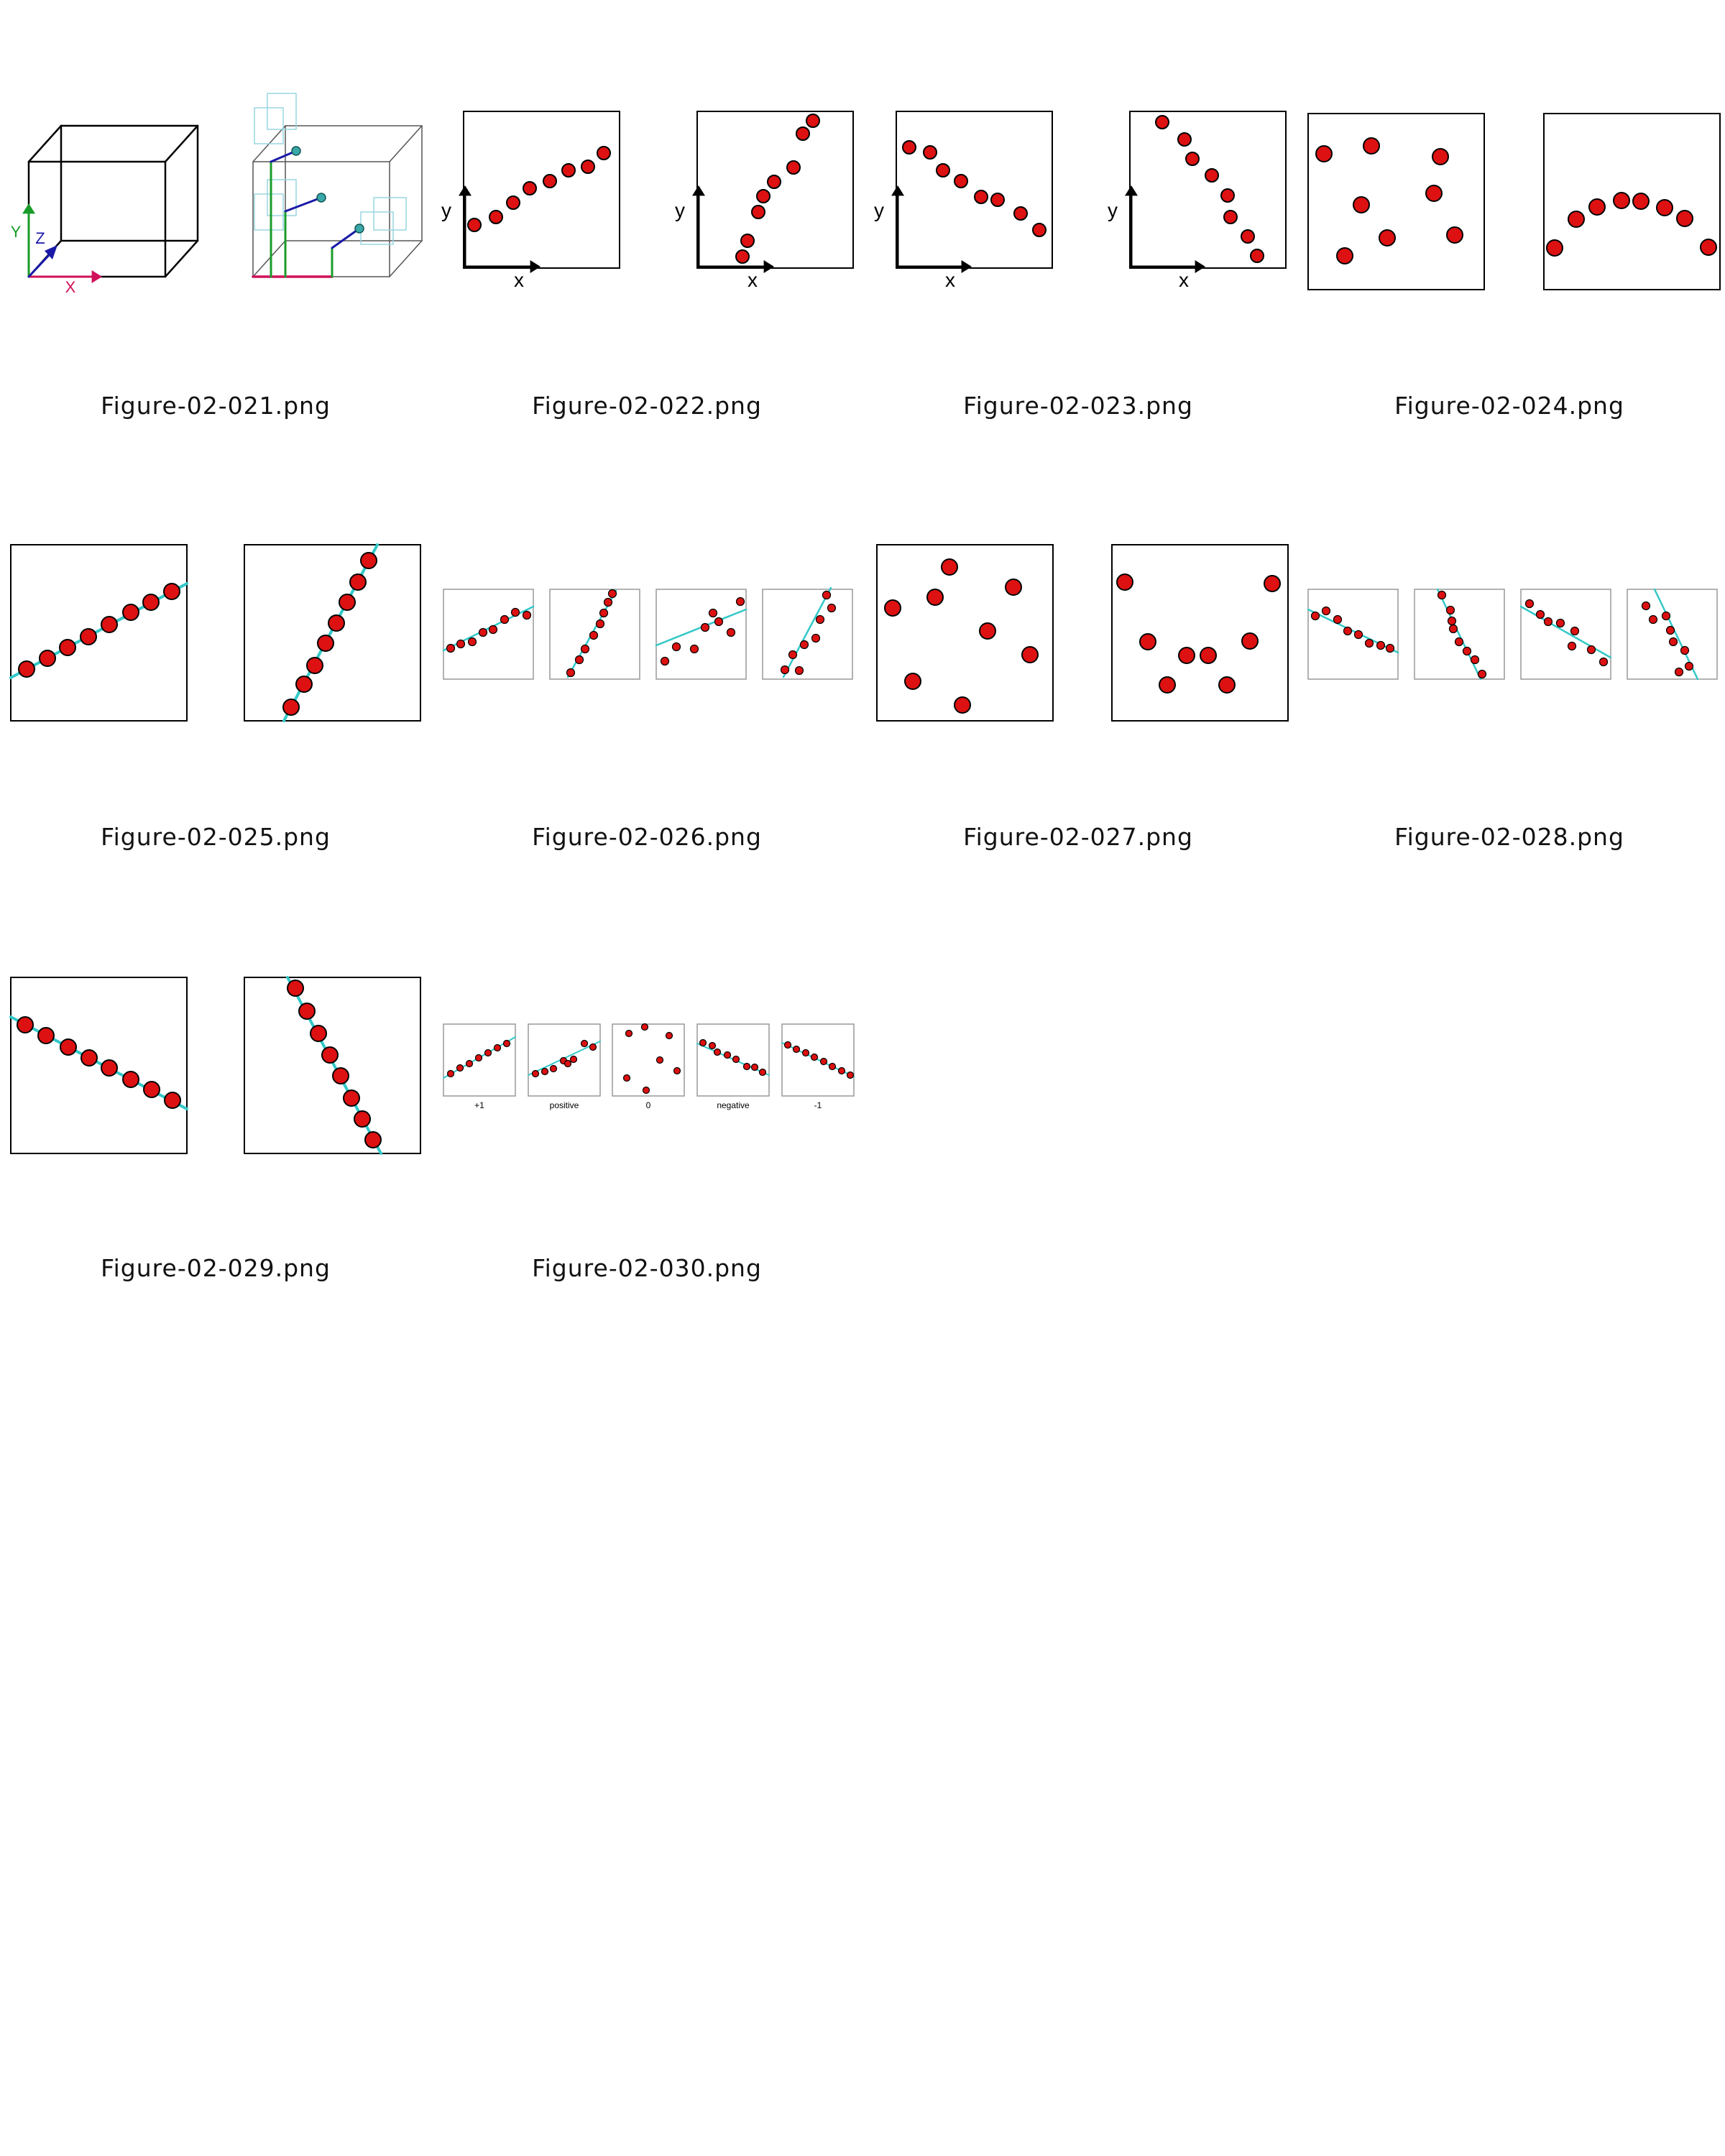 The image size is (1725, 2156). Describe the element at coordinates (1509, 406) in the screenshot. I see `caption-figure-02-024: Figure-02-024.png` at that location.